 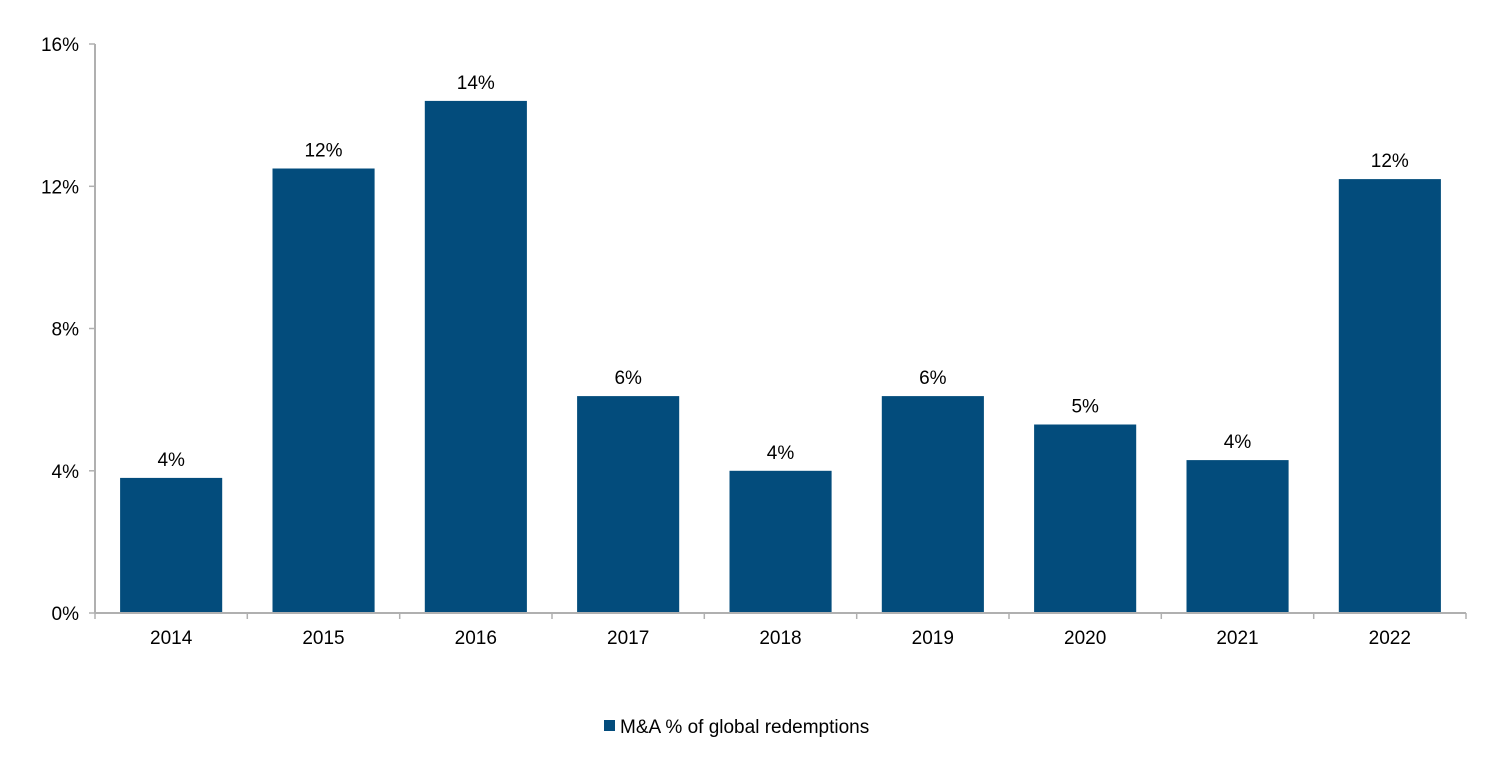 What do you see at coordinates (1238, 442) in the screenshot?
I see `data-label-2021: 4%` at bounding box center [1238, 442].